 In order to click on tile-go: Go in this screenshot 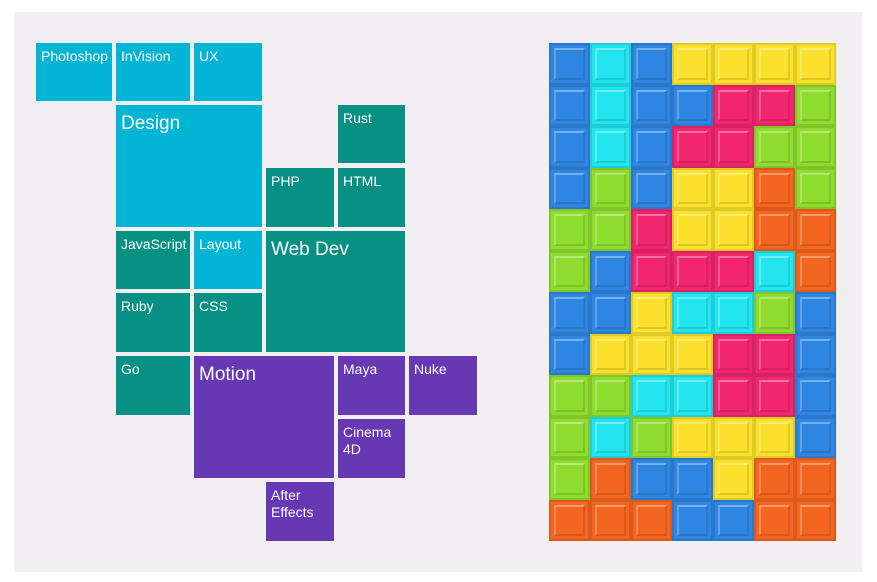, I will do `click(153, 385)`.